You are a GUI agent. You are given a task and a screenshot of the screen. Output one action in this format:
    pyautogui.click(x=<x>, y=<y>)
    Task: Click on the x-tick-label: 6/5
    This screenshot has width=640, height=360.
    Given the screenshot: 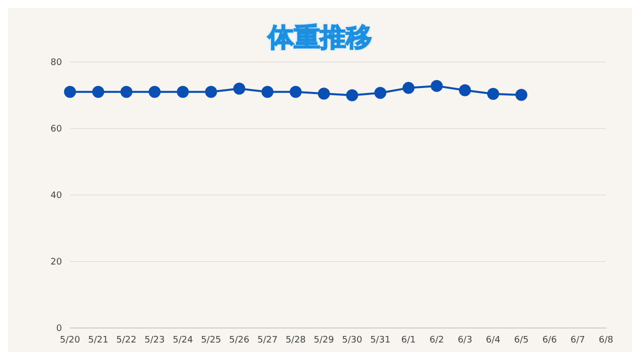 What is the action you would take?
    pyautogui.click(x=521, y=340)
    